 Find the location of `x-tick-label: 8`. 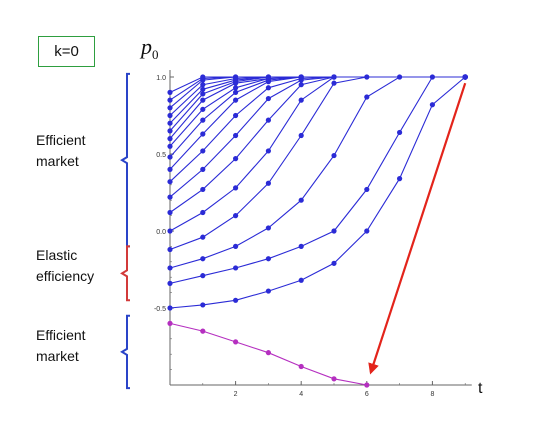

x-tick-label: 8 is located at coordinates (432, 394).